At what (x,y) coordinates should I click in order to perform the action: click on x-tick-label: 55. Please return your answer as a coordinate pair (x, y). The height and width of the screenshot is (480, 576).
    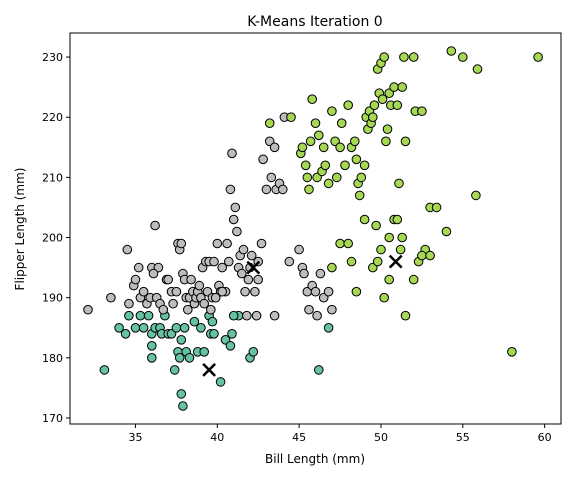
    Looking at the image, I should click on (463, 437).